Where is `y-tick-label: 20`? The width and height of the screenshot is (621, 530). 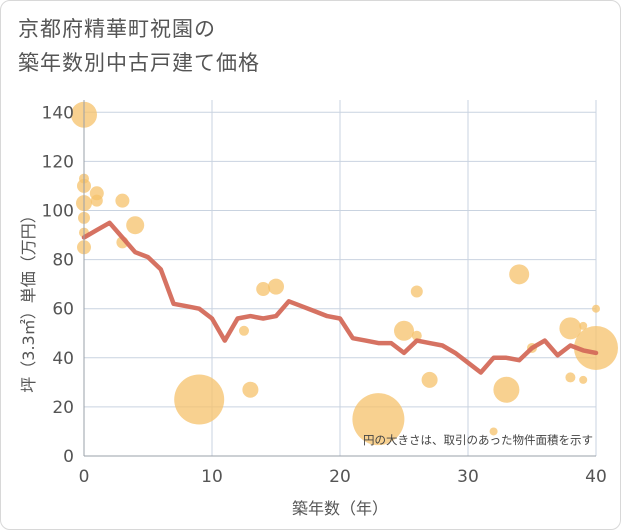
y-tick-label: 20 is located at coordinates (63, 408).